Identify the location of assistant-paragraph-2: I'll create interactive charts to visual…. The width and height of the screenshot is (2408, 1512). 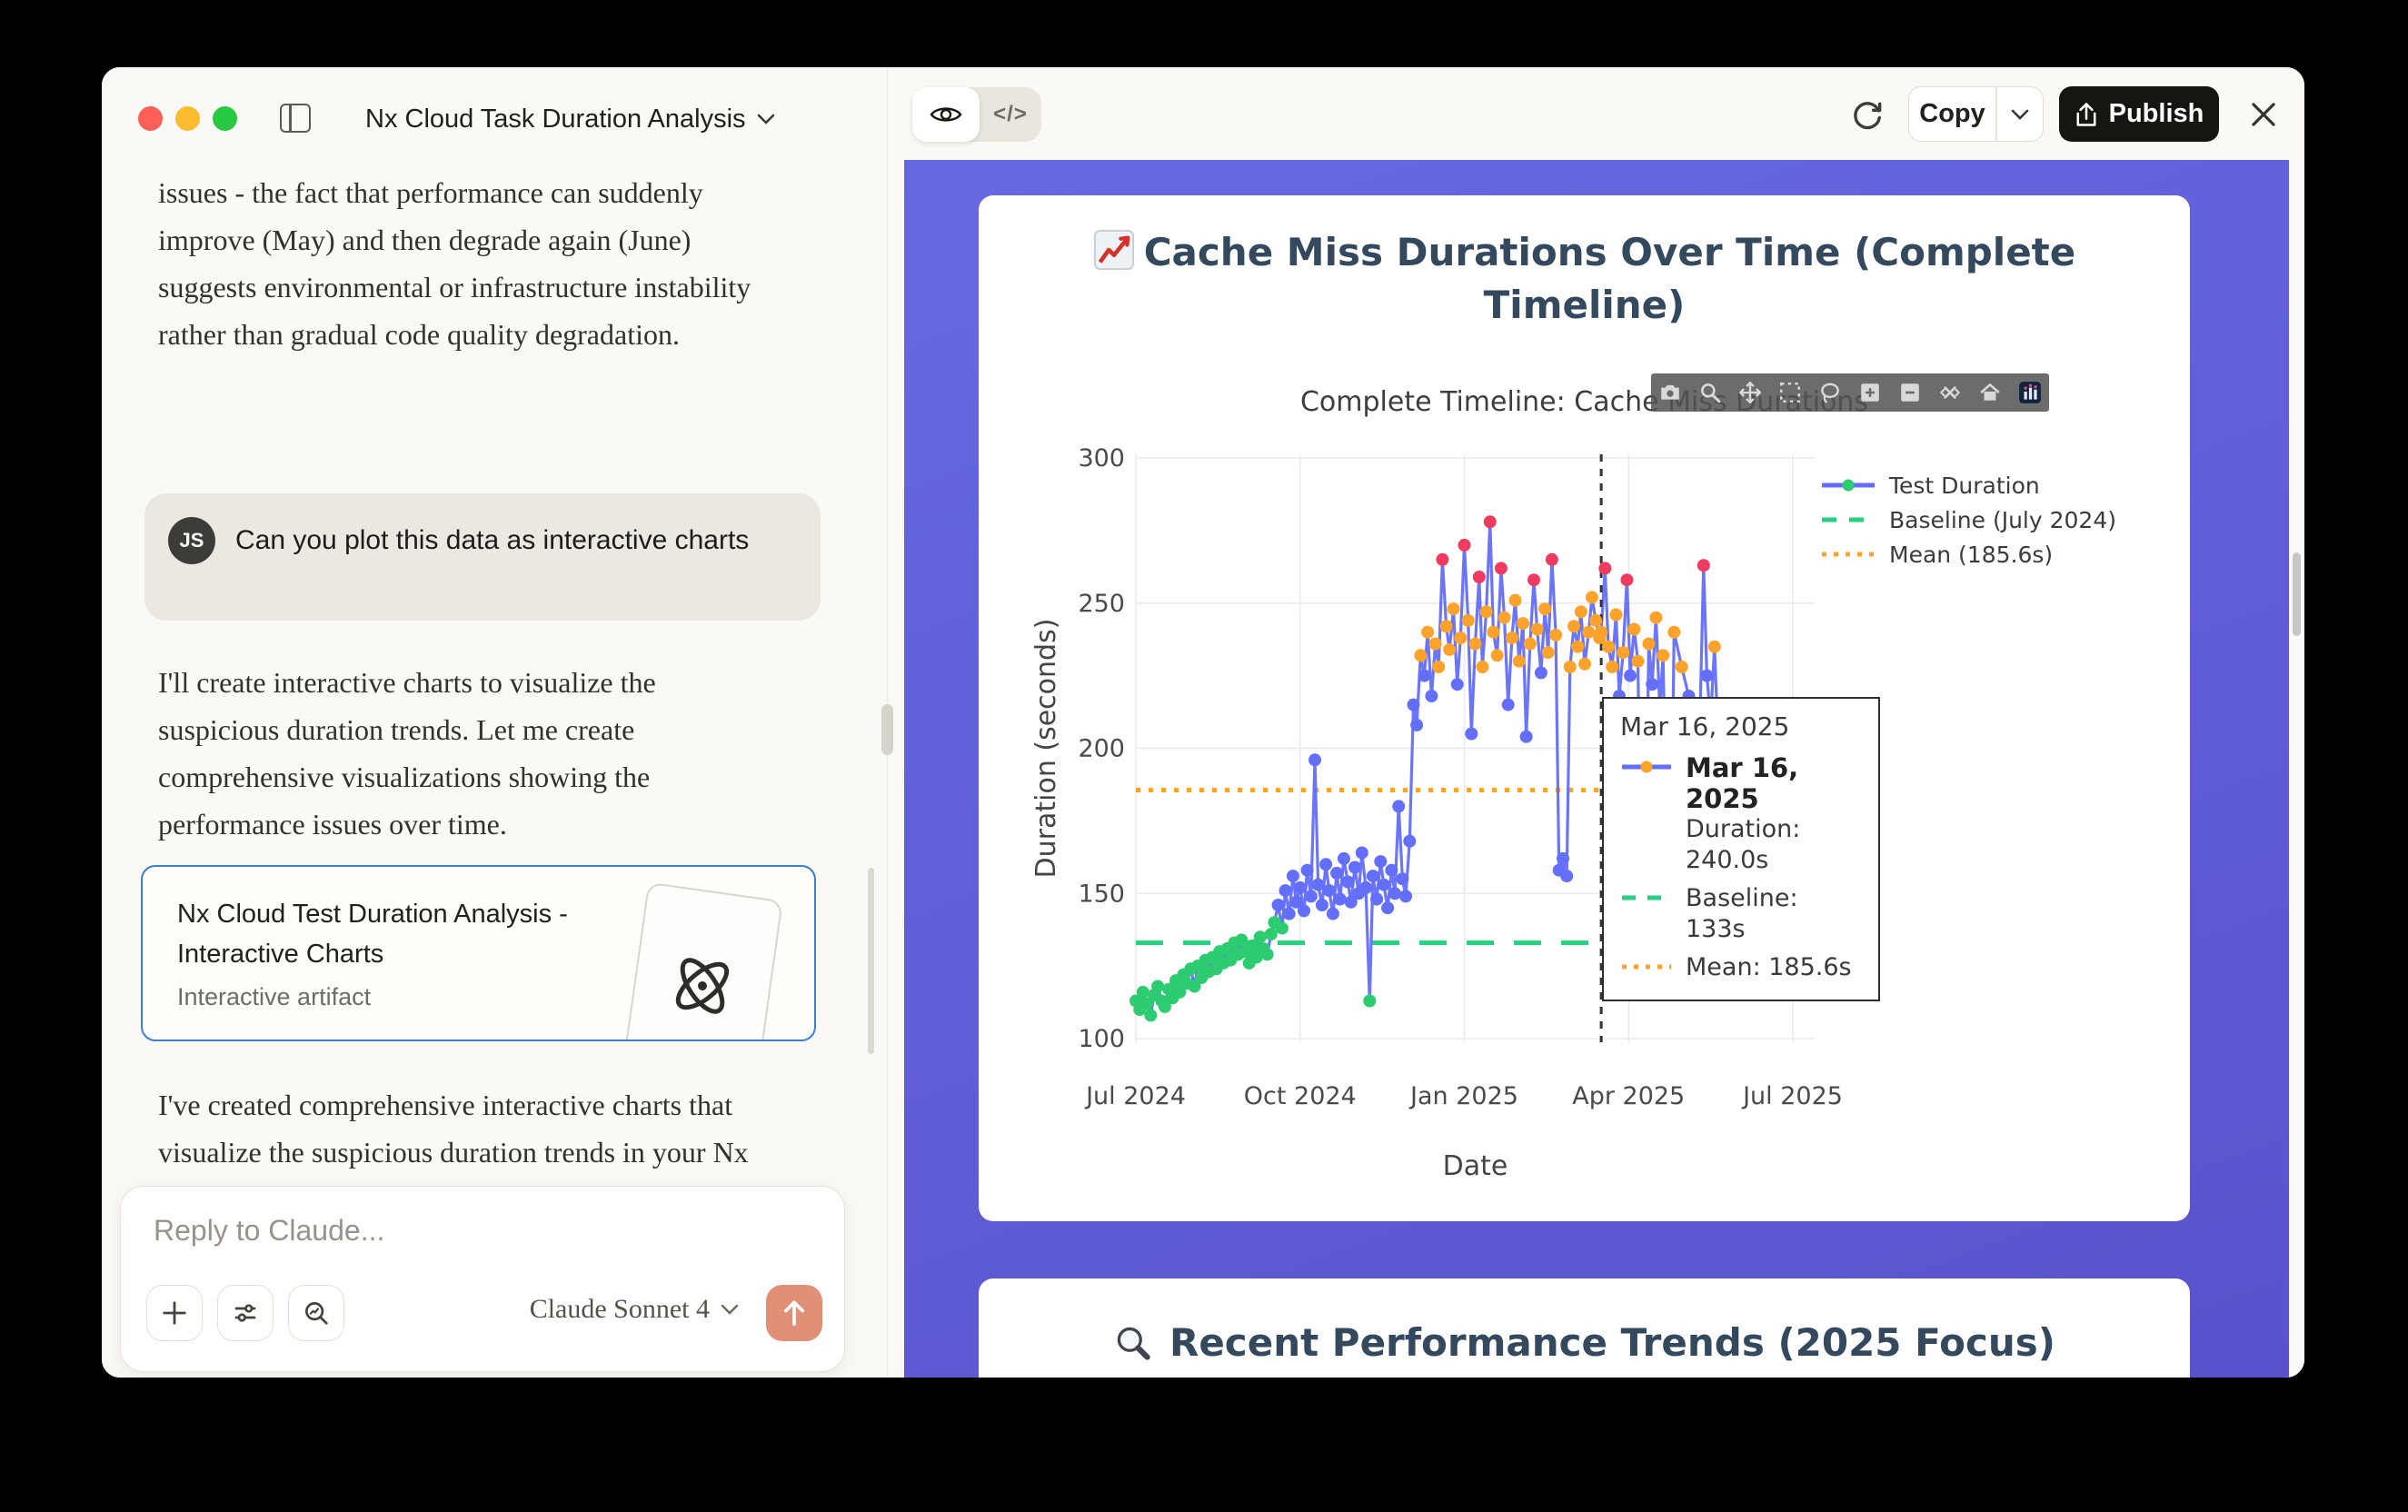
(407, 753).